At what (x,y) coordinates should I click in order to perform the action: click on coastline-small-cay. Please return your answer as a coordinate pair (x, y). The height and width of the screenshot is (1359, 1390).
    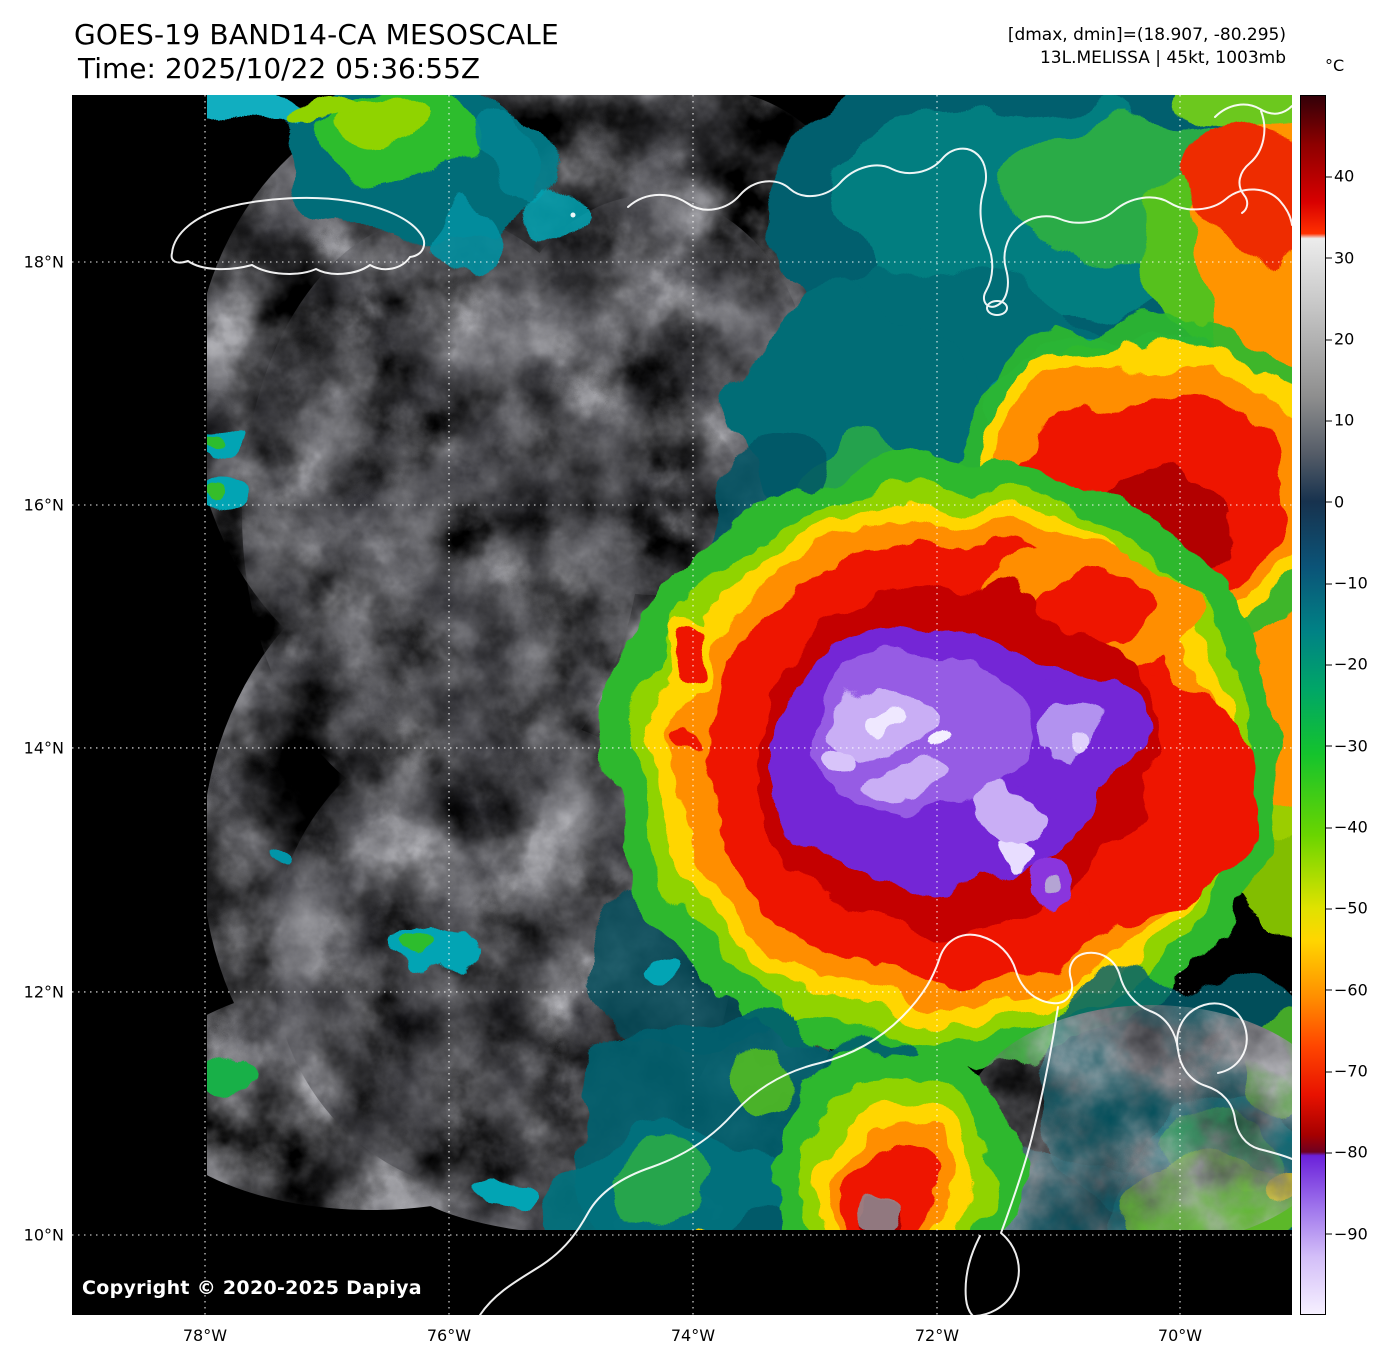
    Looking at the image, I should click on (573, 215).